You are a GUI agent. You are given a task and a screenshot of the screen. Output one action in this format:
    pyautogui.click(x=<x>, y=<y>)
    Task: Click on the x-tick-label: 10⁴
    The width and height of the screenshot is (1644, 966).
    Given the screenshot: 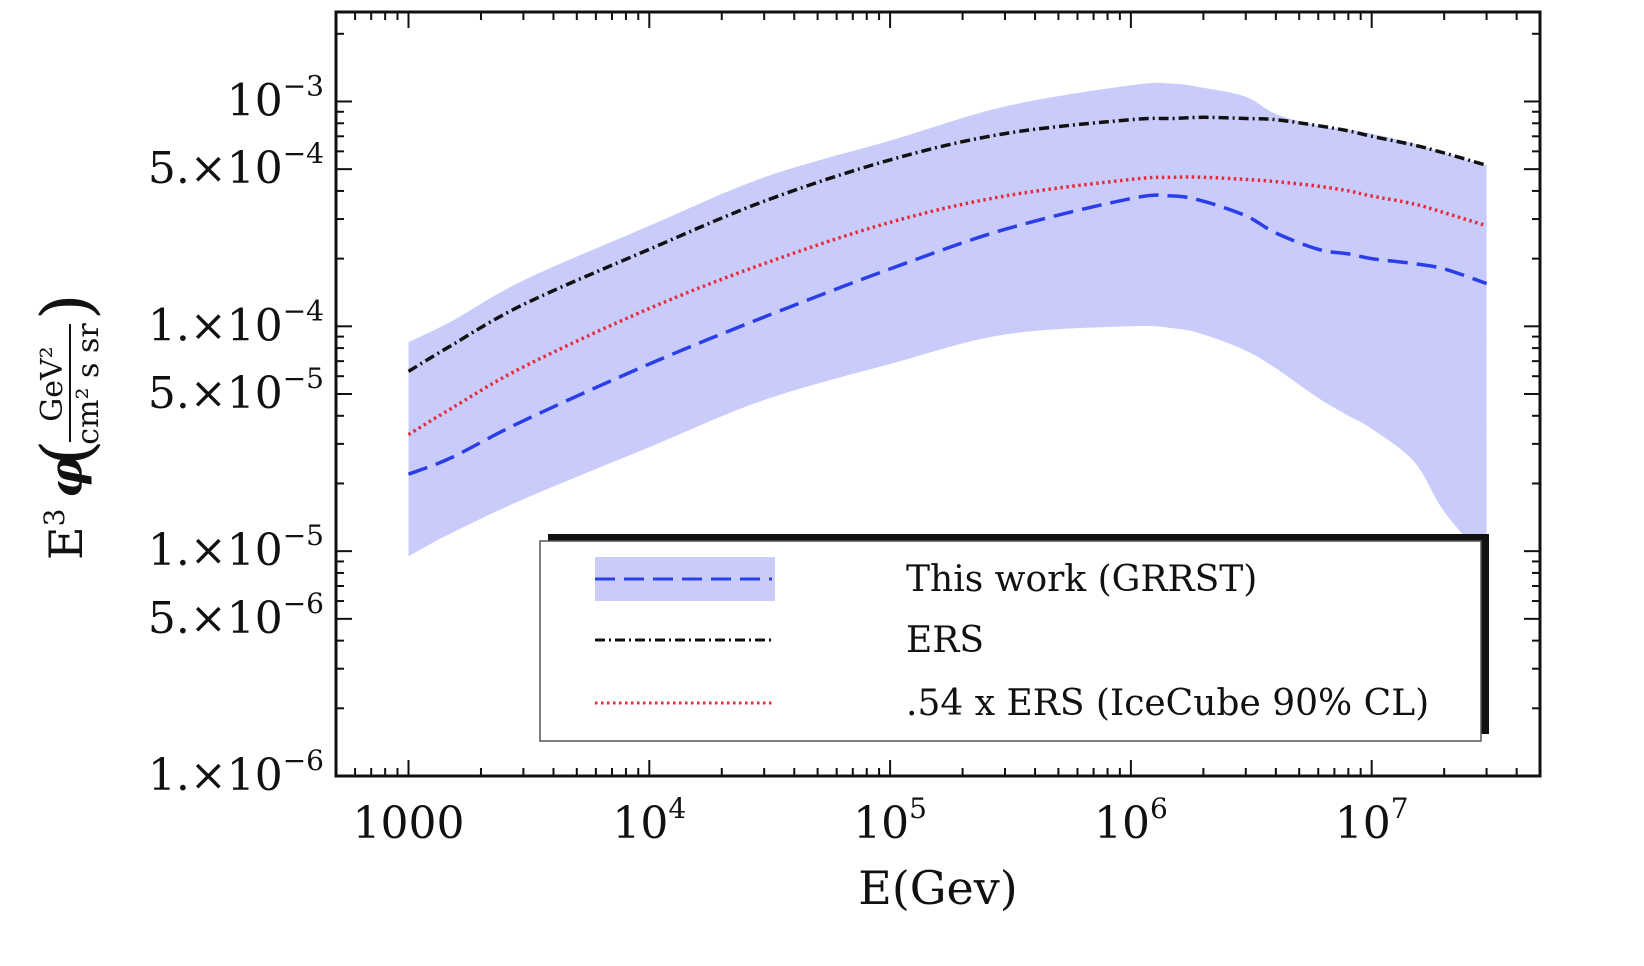 What is the action you would take?
    pyautogui.click(x=649, y=820)
    